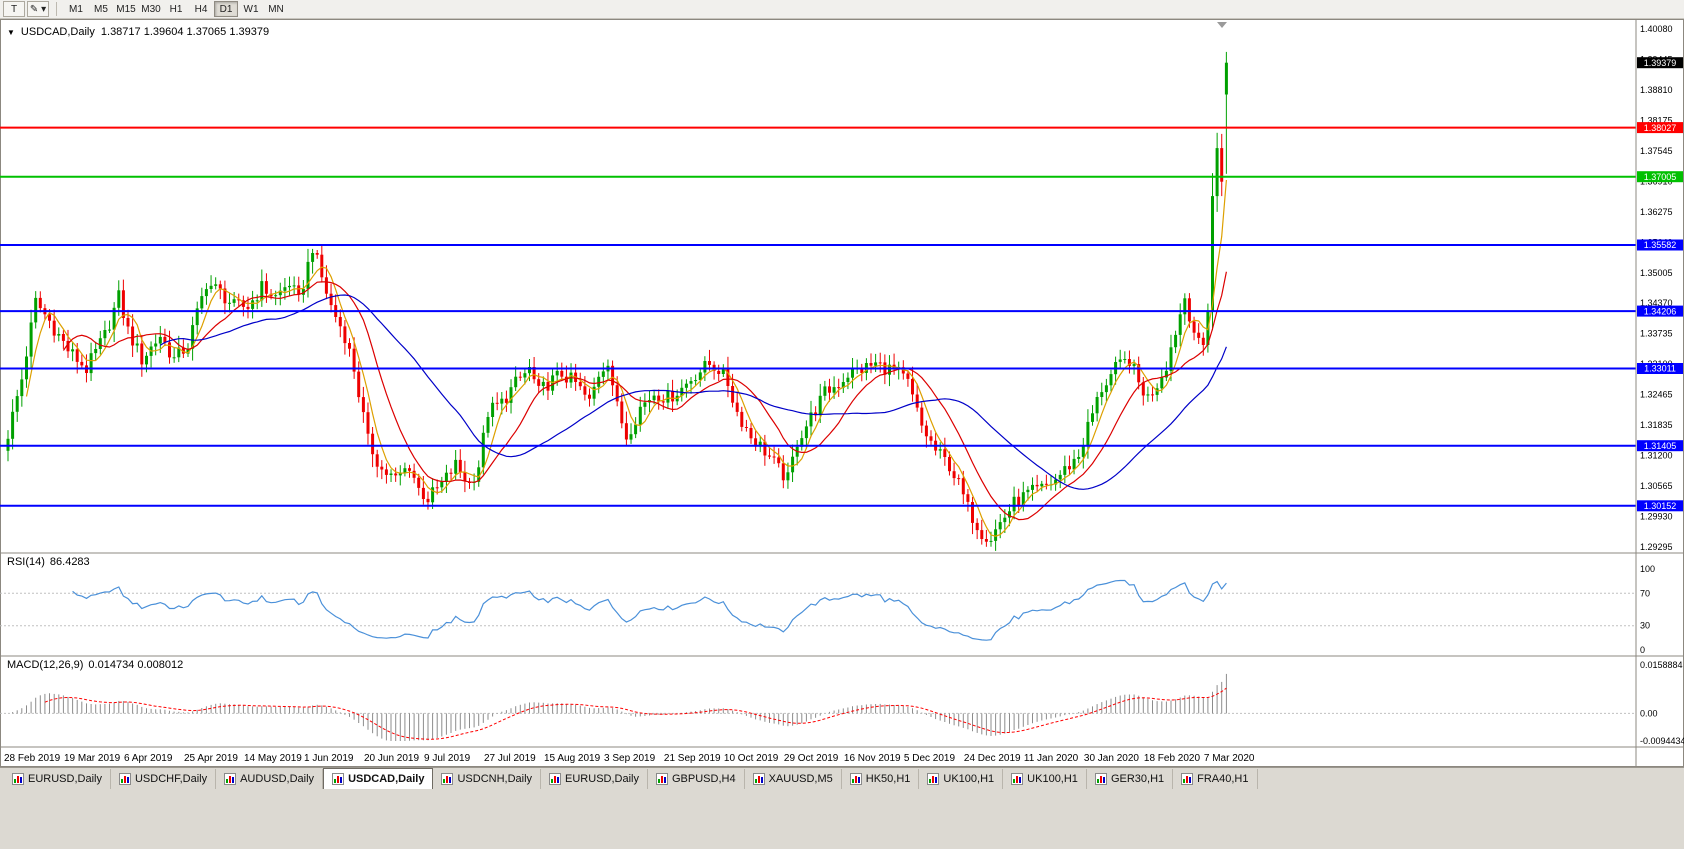 The height and width of the screenshot is (849, 1684). What do you see at coordinates (842, 9) in the screenshot?
I see `toolbar: T ✎ ▾ M1 M5 M15 M30 H1 H4 D1 W1 MN` at bounding box center [842, 9].